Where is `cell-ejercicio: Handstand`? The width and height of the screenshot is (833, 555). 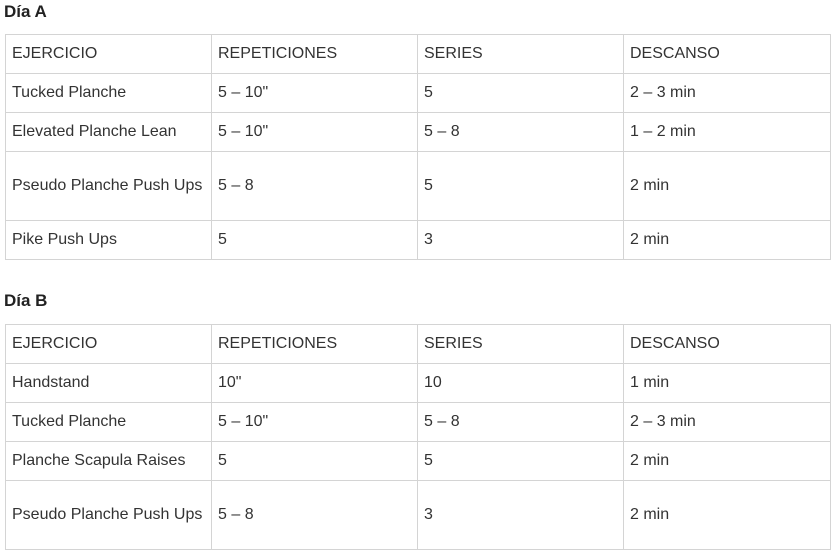 cell-ejercicio: Handstand is located at coordinates (108, 383).